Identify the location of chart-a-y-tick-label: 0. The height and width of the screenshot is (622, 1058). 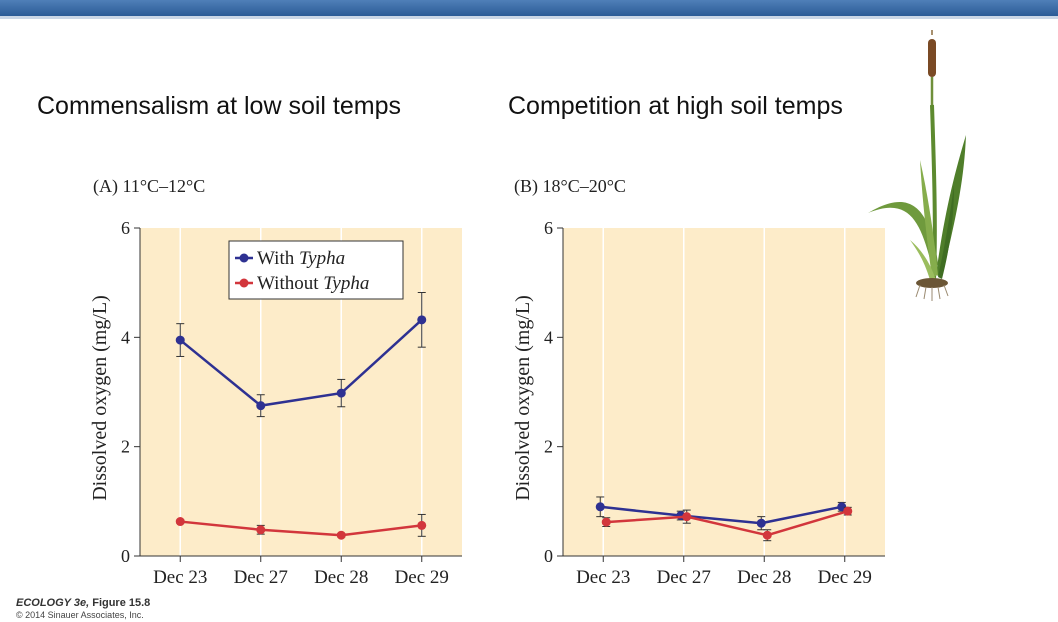
(125, 556).